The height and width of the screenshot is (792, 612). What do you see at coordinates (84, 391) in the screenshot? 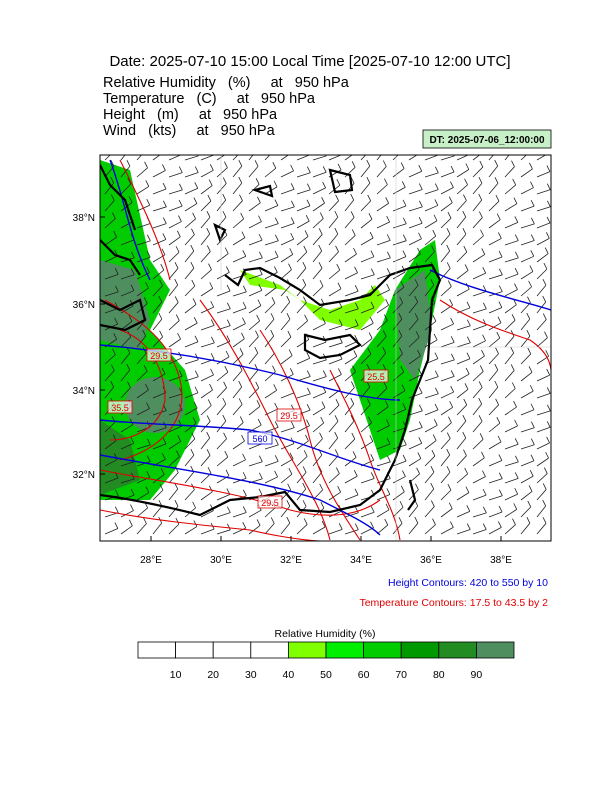
I see `lat-label: 34°N` at bounding box center [84, 391].